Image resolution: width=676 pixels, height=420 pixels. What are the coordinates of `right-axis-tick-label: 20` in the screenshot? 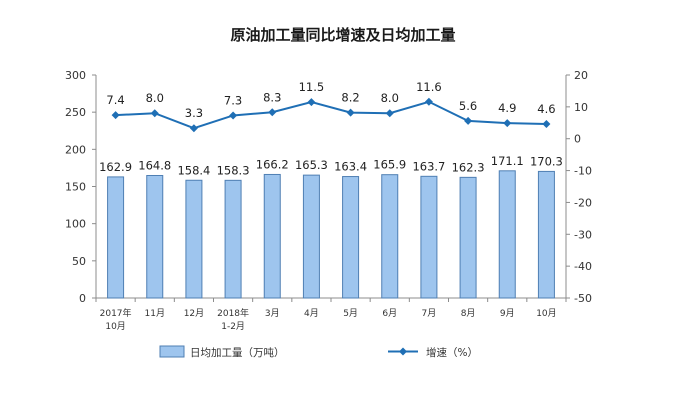 It's located at (581, 75).